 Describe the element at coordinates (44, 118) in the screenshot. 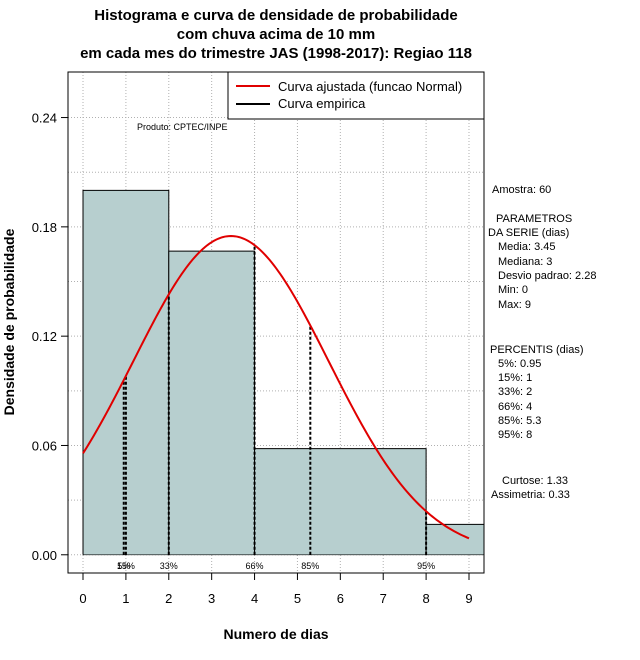

I see `y-tick-label-0.24: 0.24` at that location.